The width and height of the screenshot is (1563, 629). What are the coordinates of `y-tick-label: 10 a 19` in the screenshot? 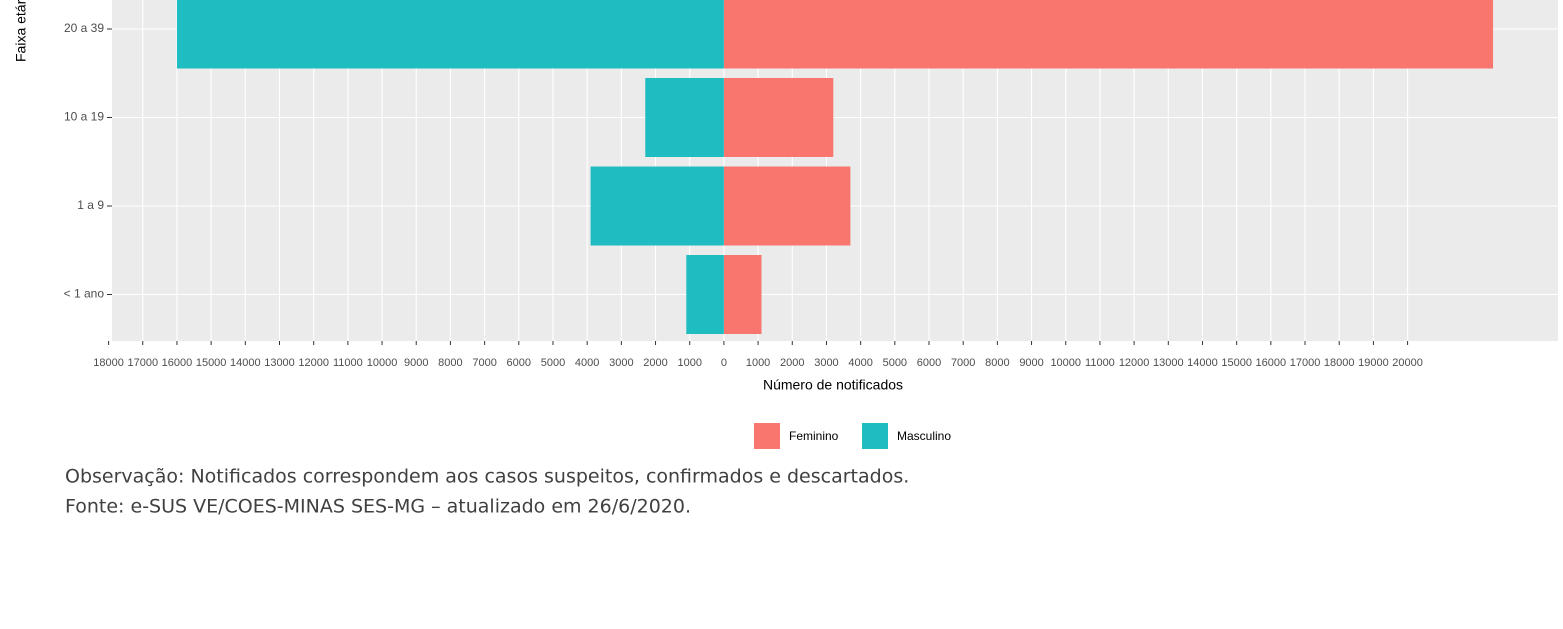 It's located at (84, 117).